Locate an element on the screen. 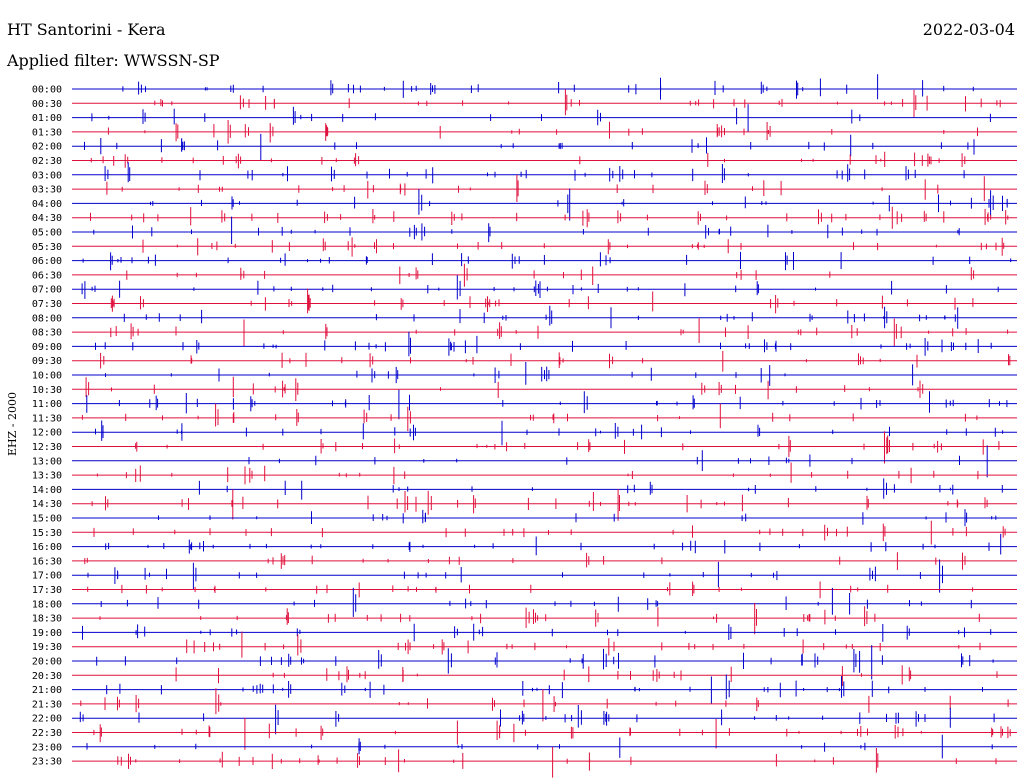  row-time-label: 22:30 is located at coordinates (47, 733).